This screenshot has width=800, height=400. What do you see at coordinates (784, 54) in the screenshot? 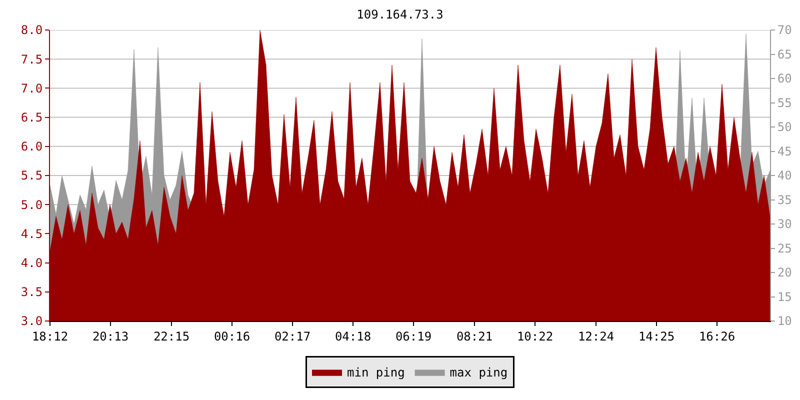
I see `y2-tick-label: 65` at bounding box center [784, 54].